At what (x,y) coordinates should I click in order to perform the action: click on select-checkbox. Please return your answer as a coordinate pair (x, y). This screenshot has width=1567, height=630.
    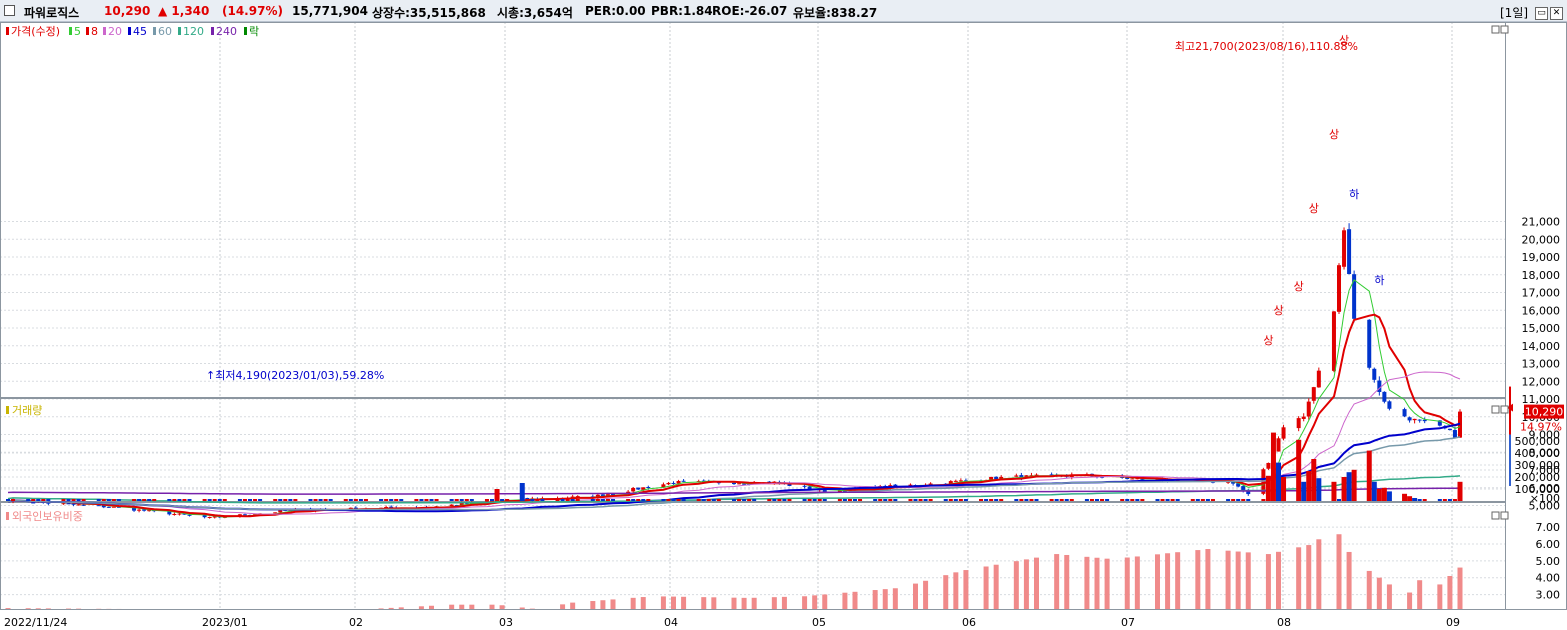
    Looking at the image, I should click on (9, 10).